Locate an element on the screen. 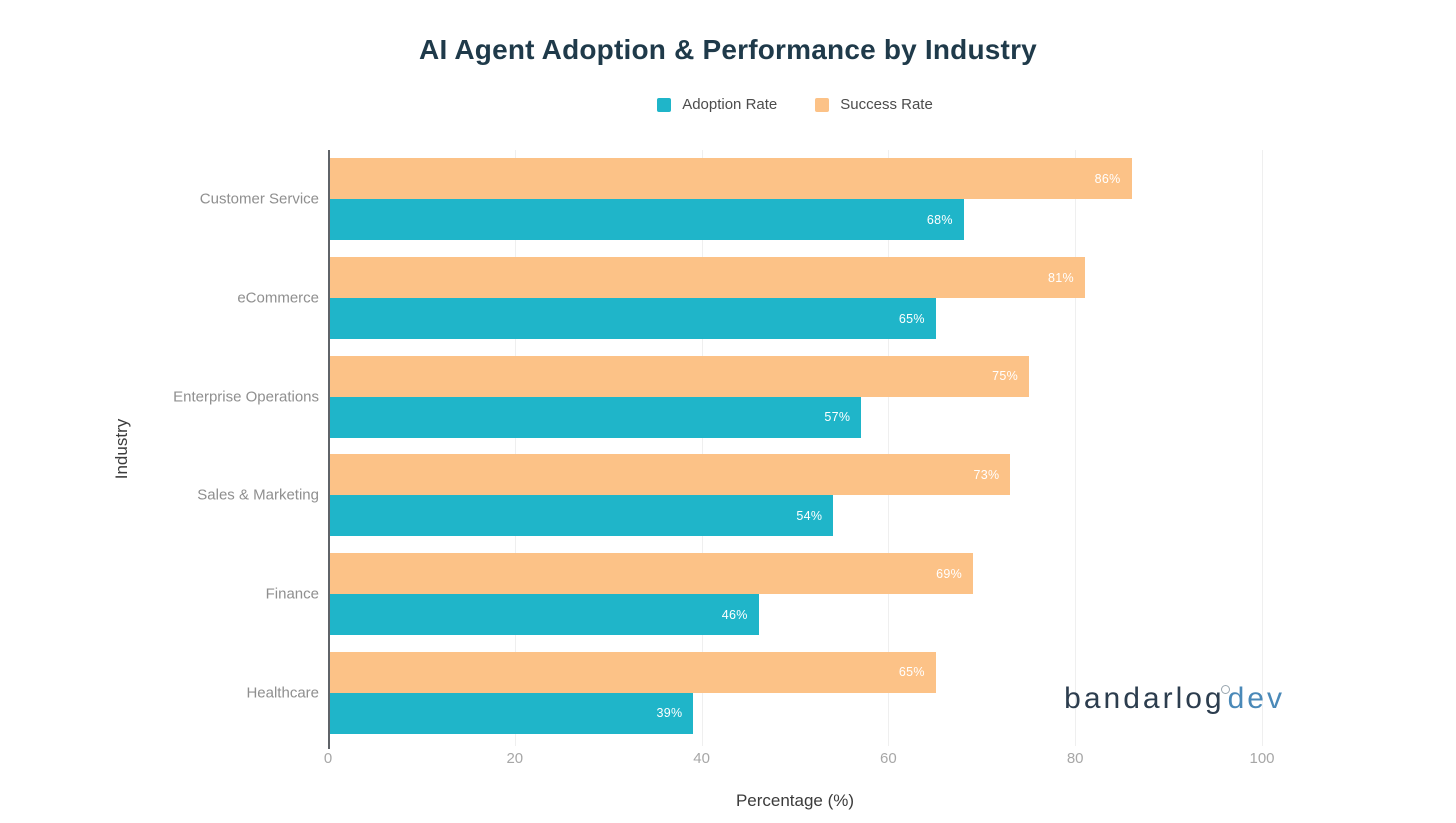  x-tick-label: 60 is located at coordinates (888, 758).